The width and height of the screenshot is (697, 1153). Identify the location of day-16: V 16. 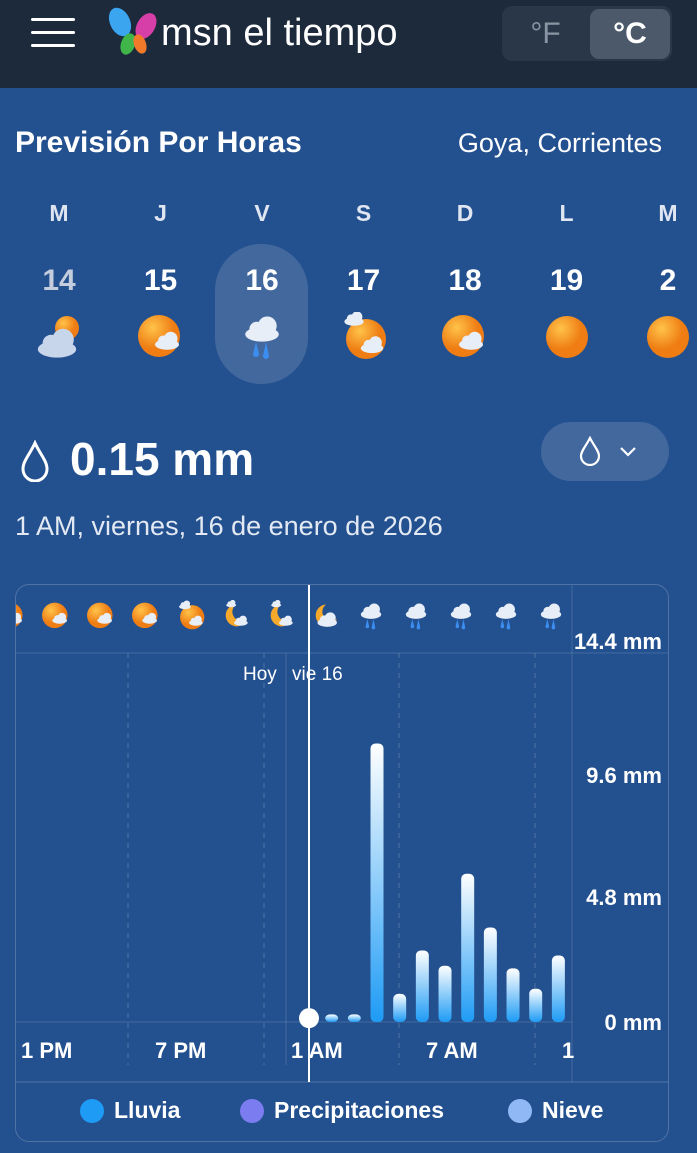
(262, 281).